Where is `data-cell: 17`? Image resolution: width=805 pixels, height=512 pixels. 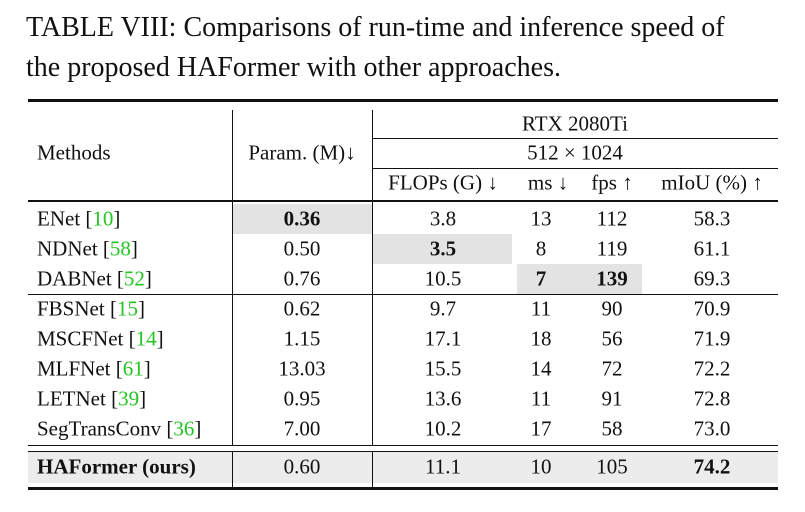
data-cell: 17 is located at coordinates (541, 428).